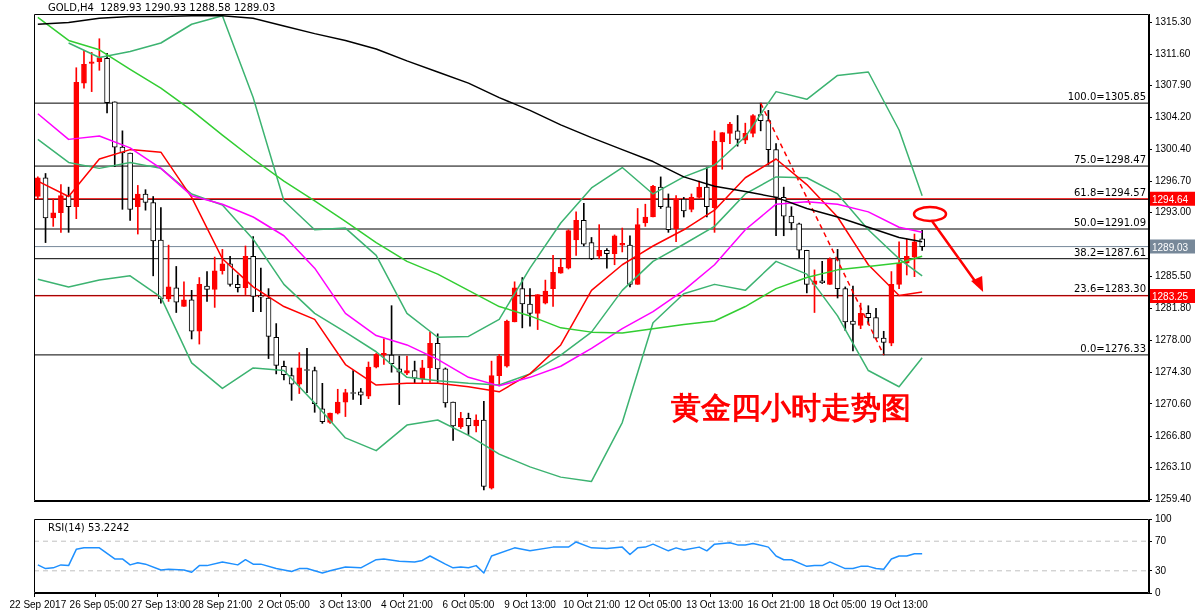 This screenshot has height=613, width=1195. What do you see at coordinates (530, 604) in the screenshot?
I see `x-tick-label: 9 Oct 13:00` at bounding box center [530, 604].